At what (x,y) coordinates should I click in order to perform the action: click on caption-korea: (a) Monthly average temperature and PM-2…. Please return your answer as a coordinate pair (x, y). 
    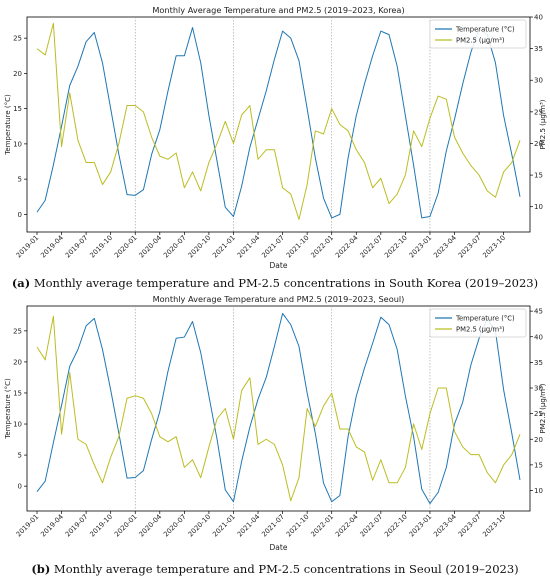
    Looking at the image, I should click on (275, 283).